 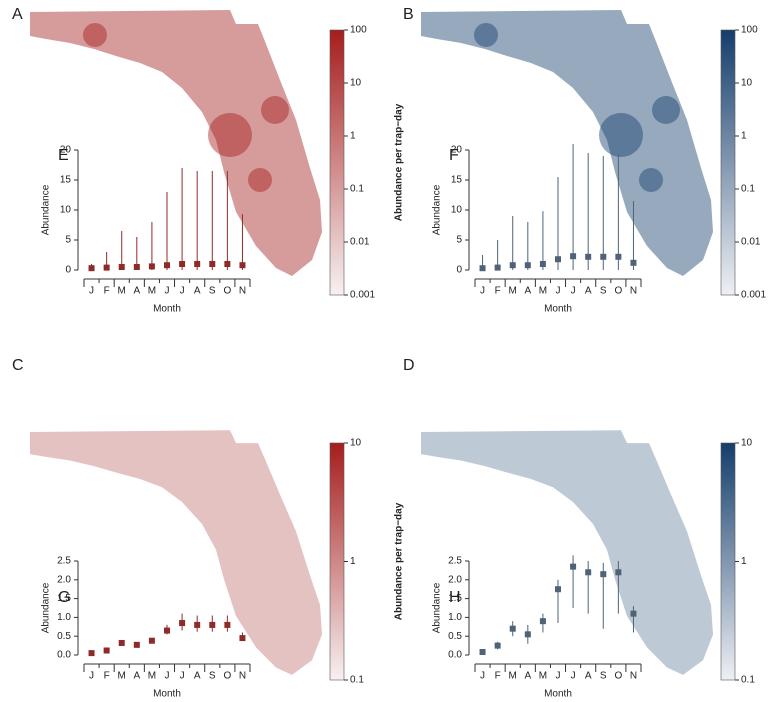 What do you see at coordinates (68, 240) in the screenshot?
I see `y-tick-label: 5` at bounding box center [68, 240].